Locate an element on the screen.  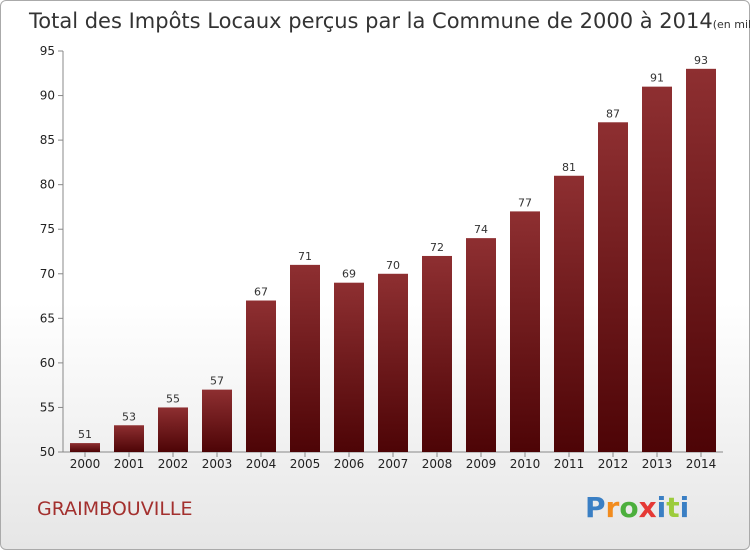
data-label: 77 is located at coordinates (525, 202).